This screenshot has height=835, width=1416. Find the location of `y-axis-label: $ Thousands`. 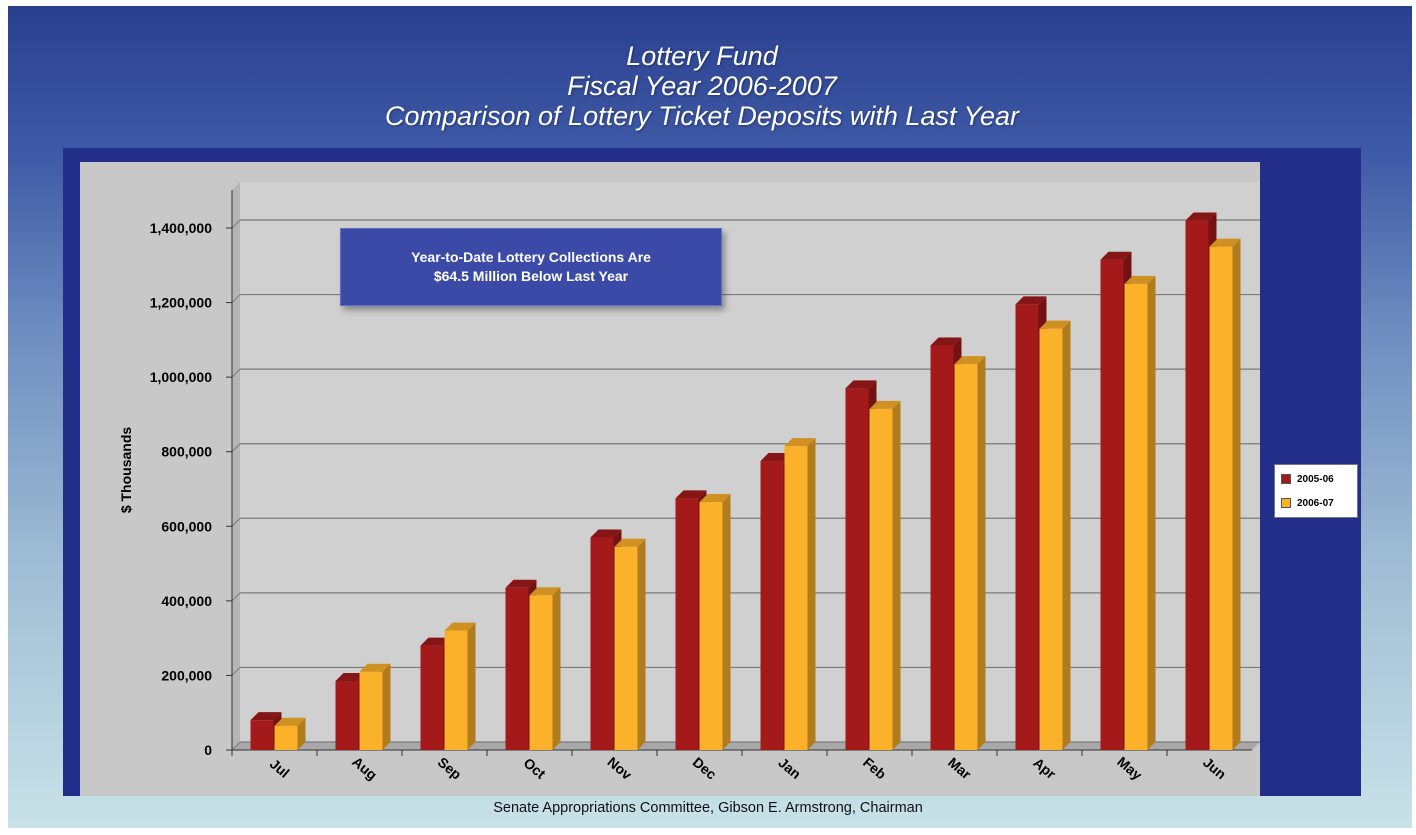

y-axis-label: $ Thousands is located at coordinates (126, 470).